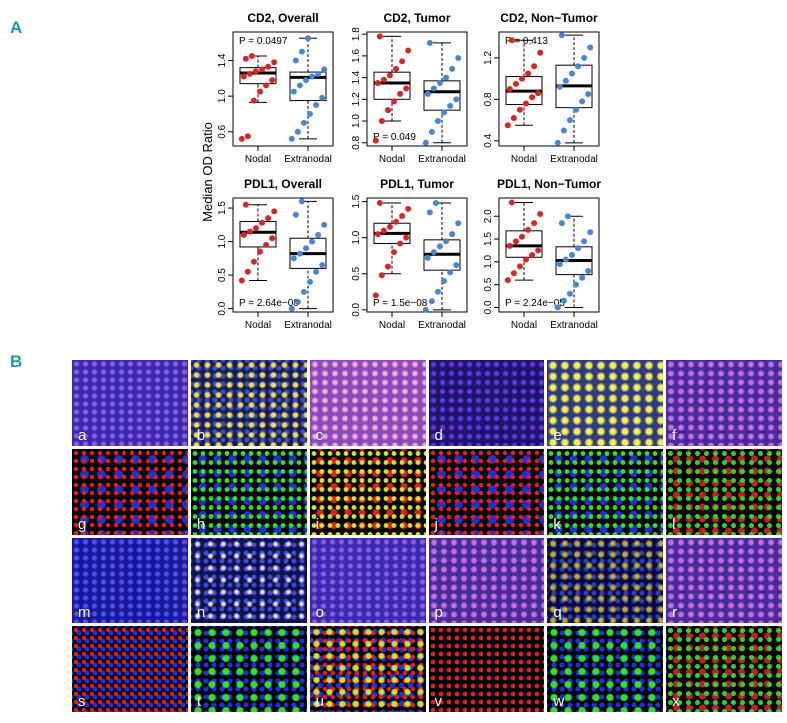 Image resolution: width=787 pixels, height=723 pixels. What do you see at coordinates (674, 524) in the screenshot?
I see `image-label: l` at bounding box center [674, 524].